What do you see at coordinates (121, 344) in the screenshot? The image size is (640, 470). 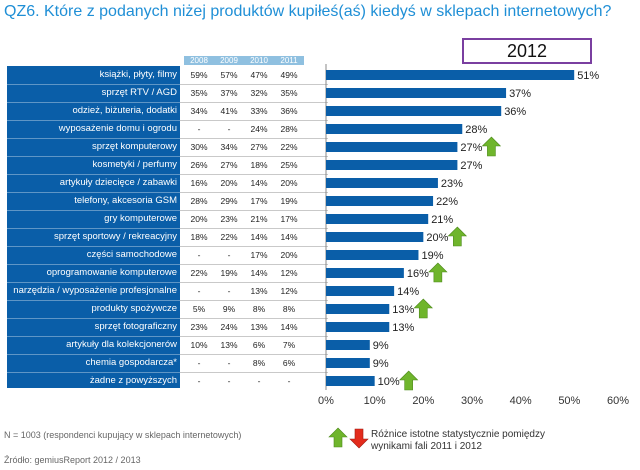 I see `row-label: artykuły dla kolekcjonerów` at bounding box center [121, 344].